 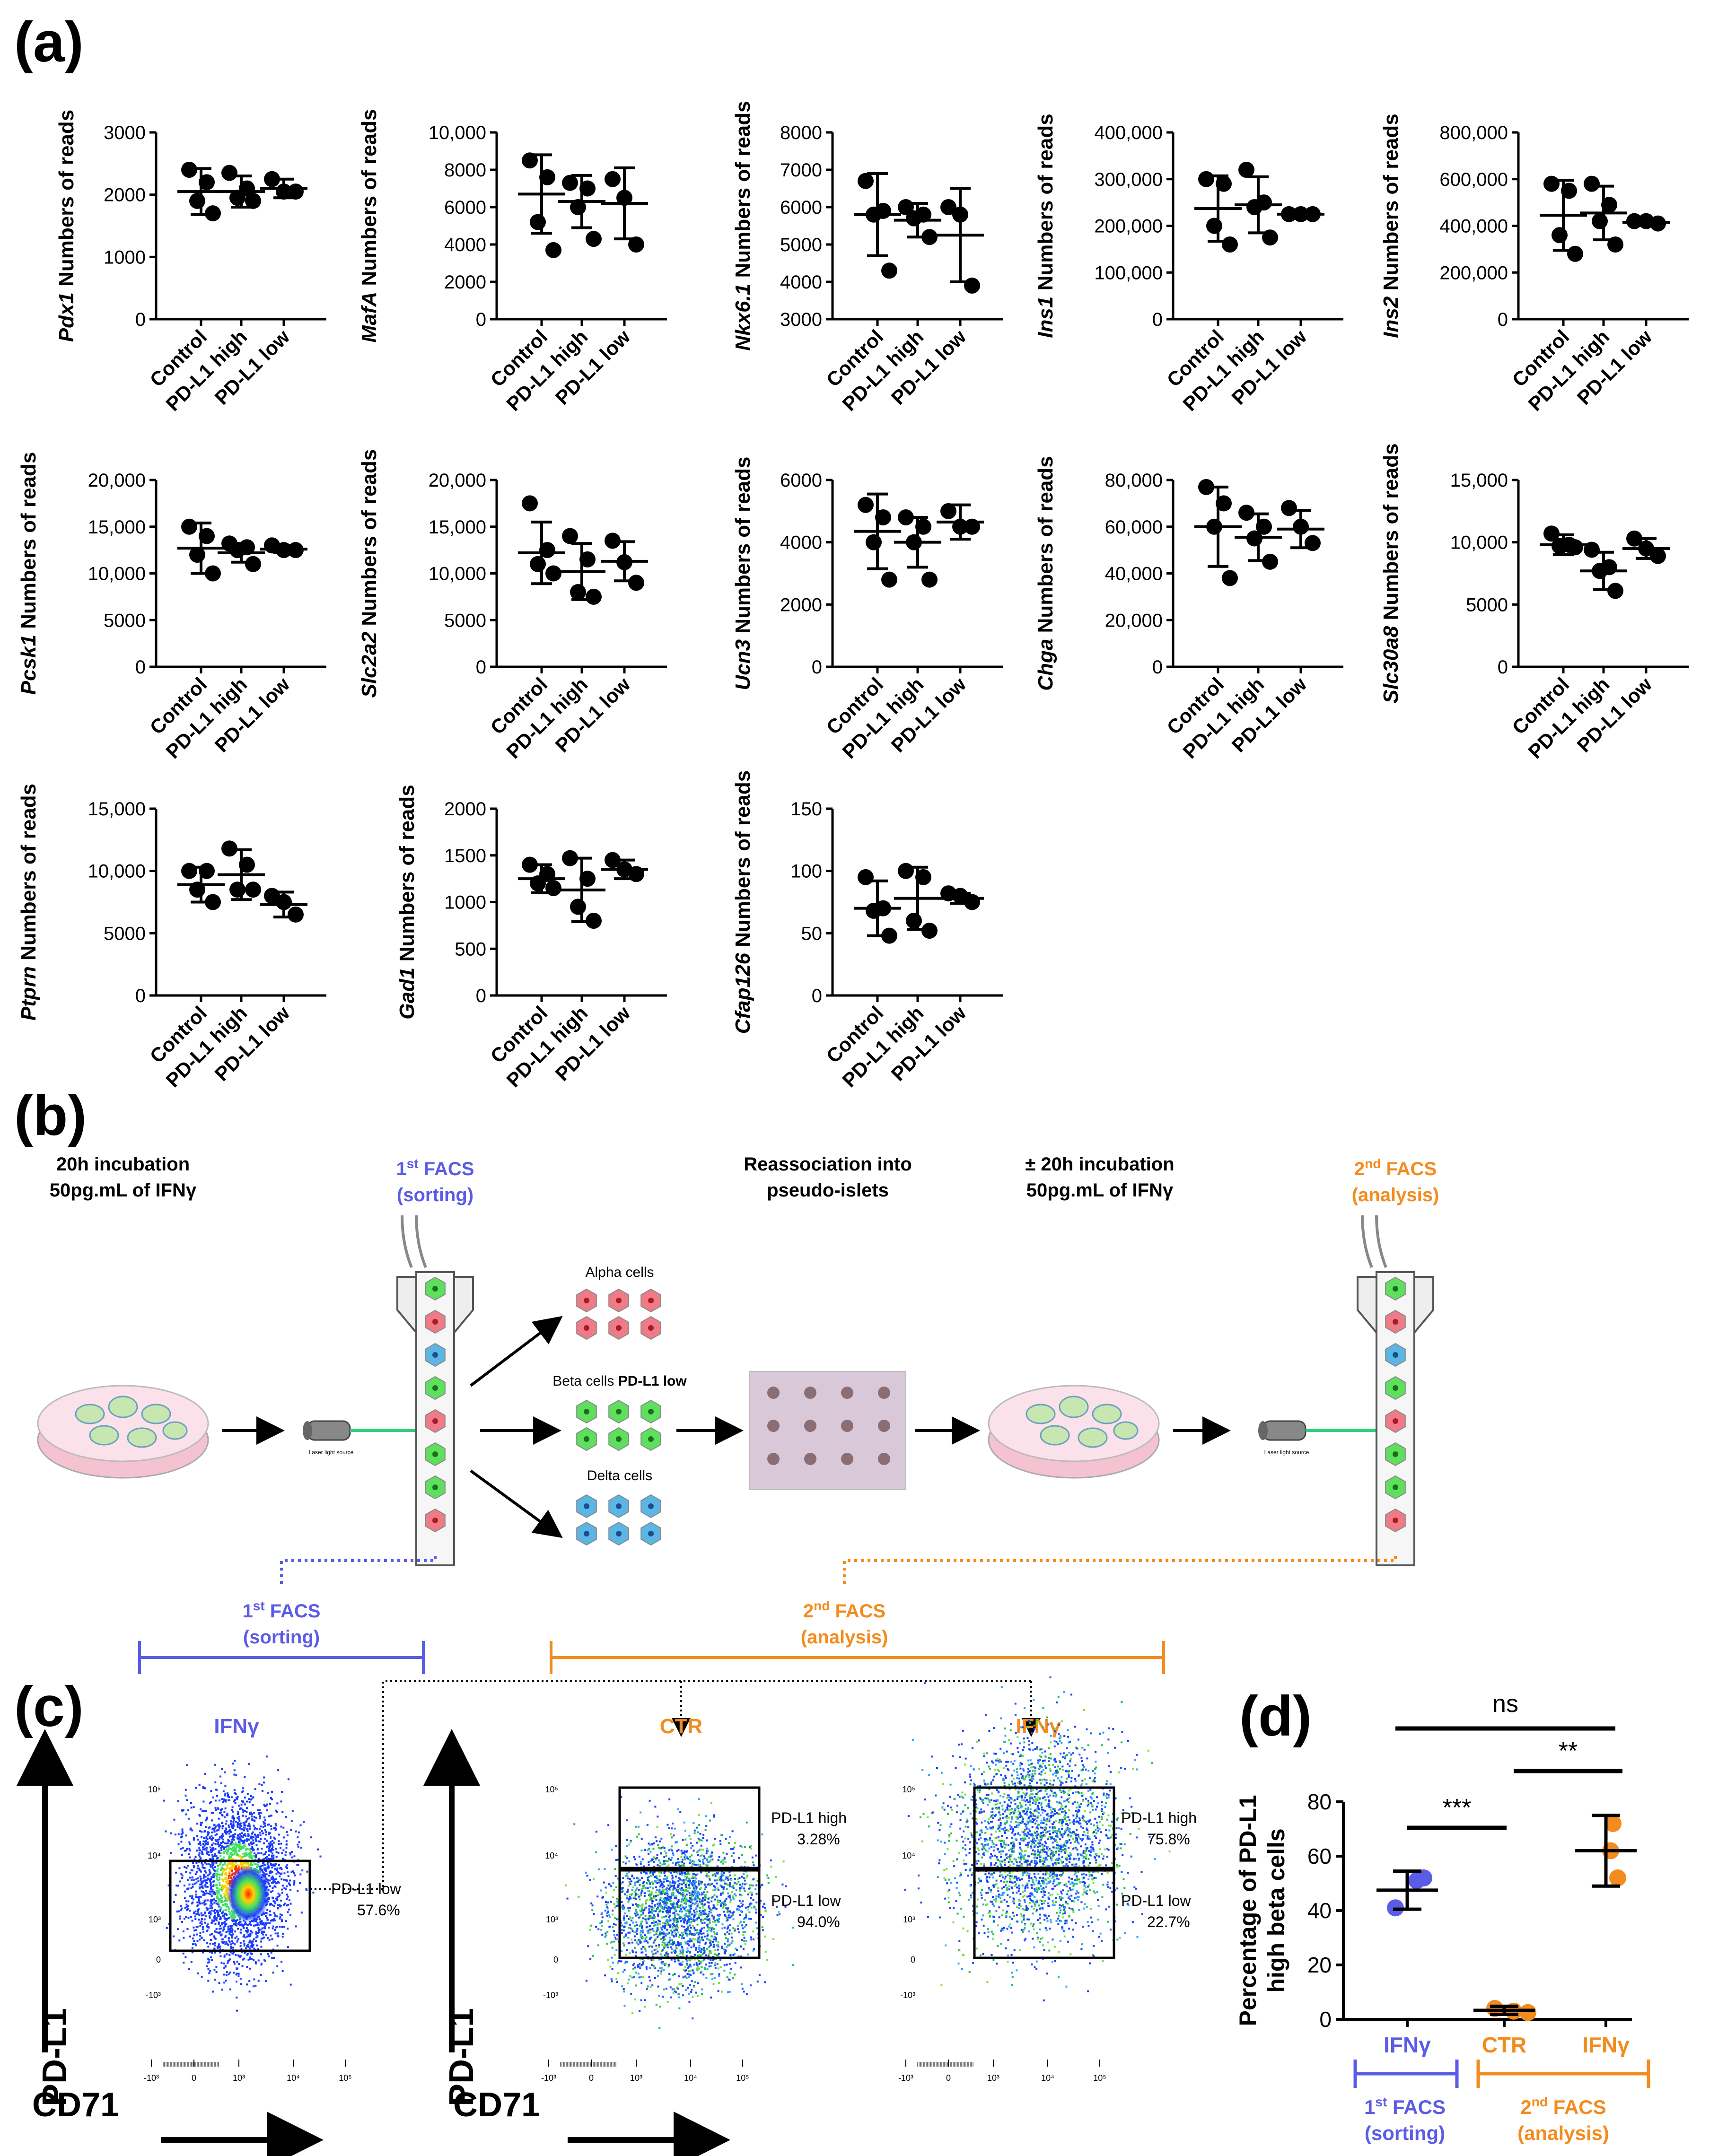 I want to click on tube2-cell, so click(x=1395, y=1322).